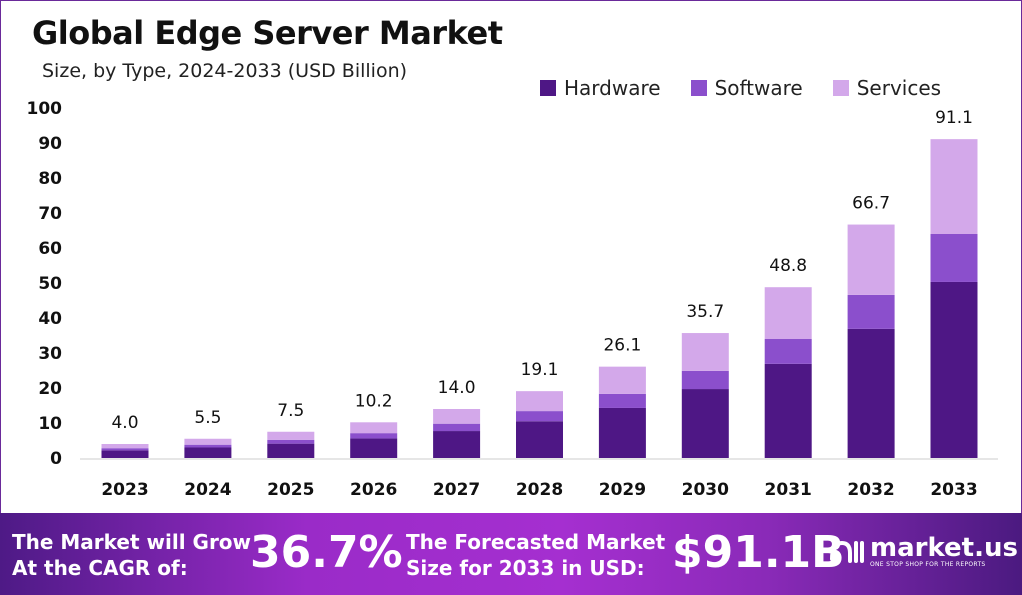 The height and width of the screenshot is (595, 1022). What do you see at coordinates (50, 424) in the screenshot?
I see `y-tick-label: 10` at bounding box center [50, 424].